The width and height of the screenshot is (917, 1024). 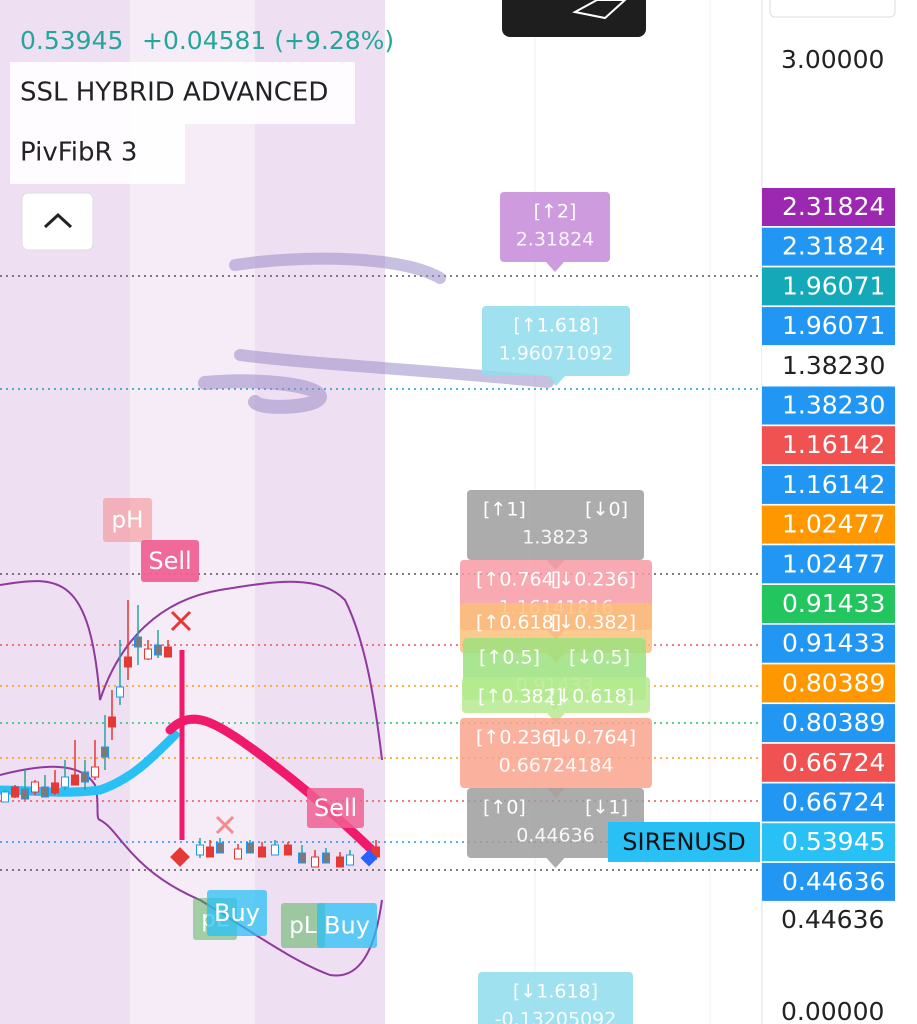 What do you see at coordinates (606, 510) in the screenshot?
I see `pivot-level: [↓0]` at bounding box center [606, 510].